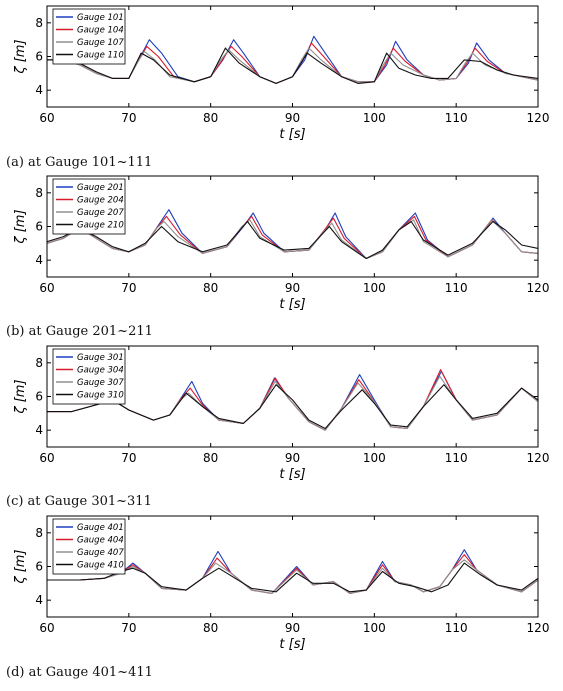 The image size is (563, 691). Describe the element at coordinates (100, 541) in the screenshot. I see `legend-label: Gauge 404` at that location.